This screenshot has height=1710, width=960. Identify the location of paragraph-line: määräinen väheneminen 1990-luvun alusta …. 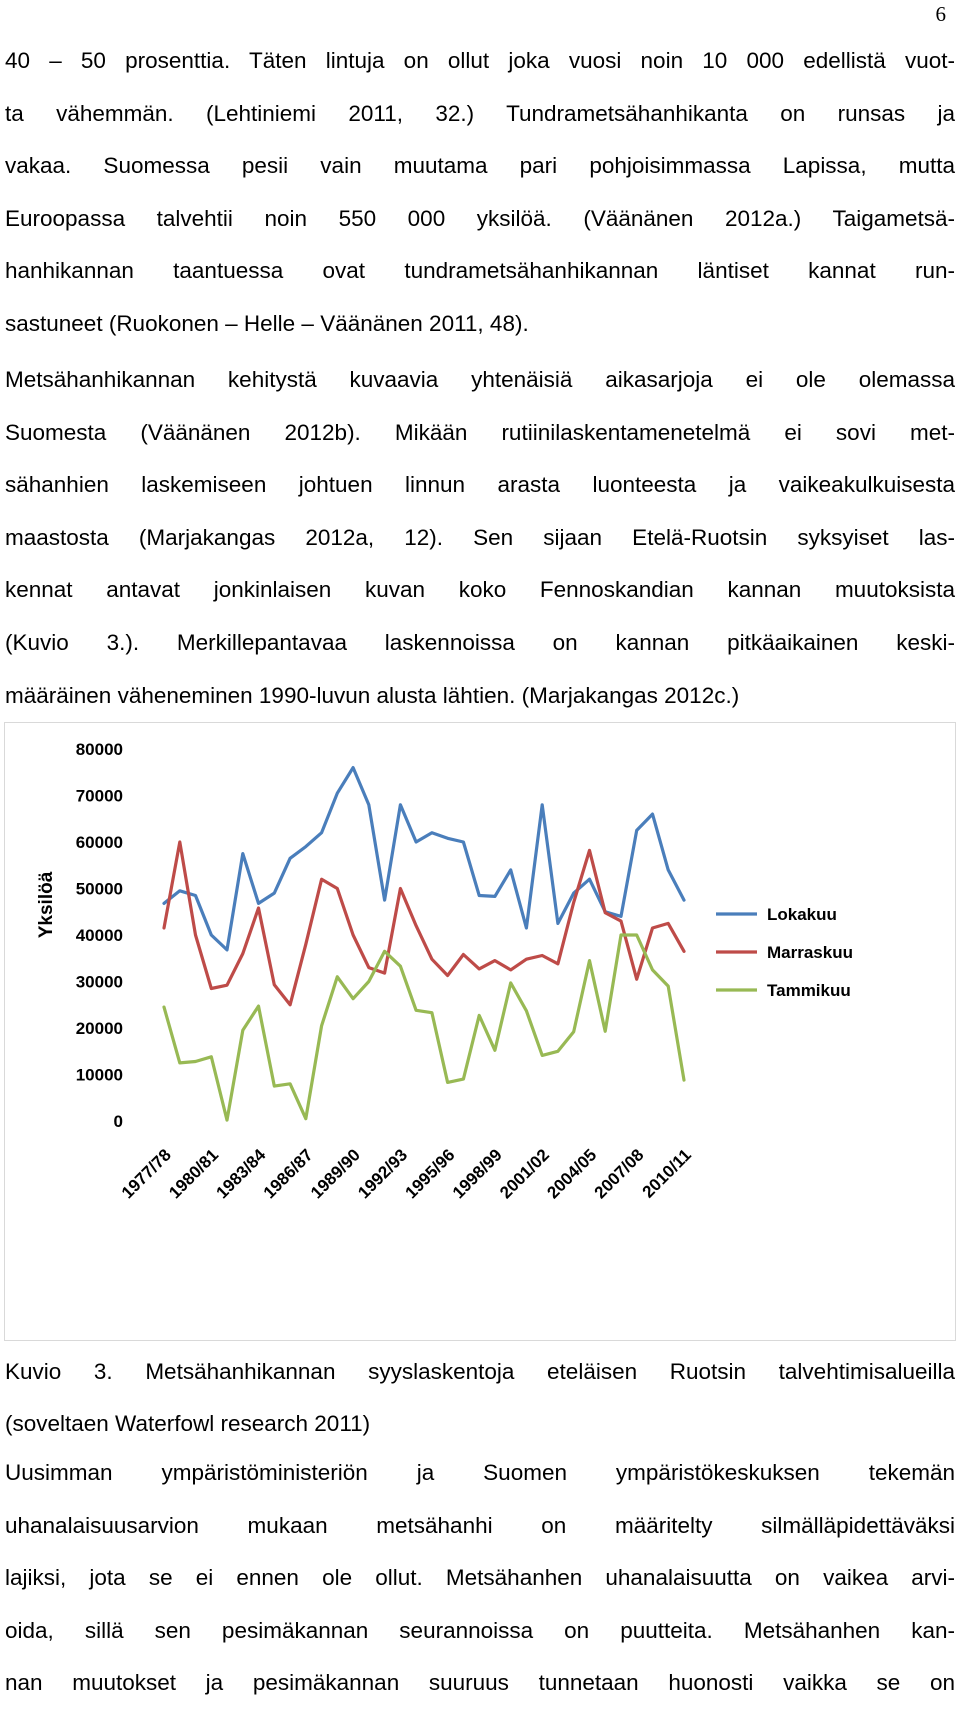
(372, 695).